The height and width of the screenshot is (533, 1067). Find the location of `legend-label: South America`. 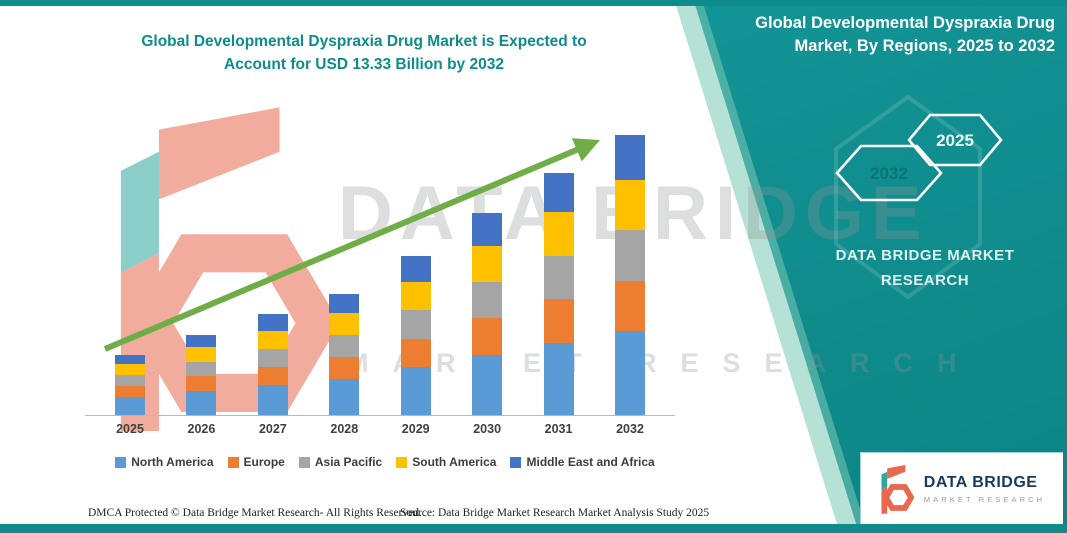

legend-label: South America is located at coordinates (454, 462).